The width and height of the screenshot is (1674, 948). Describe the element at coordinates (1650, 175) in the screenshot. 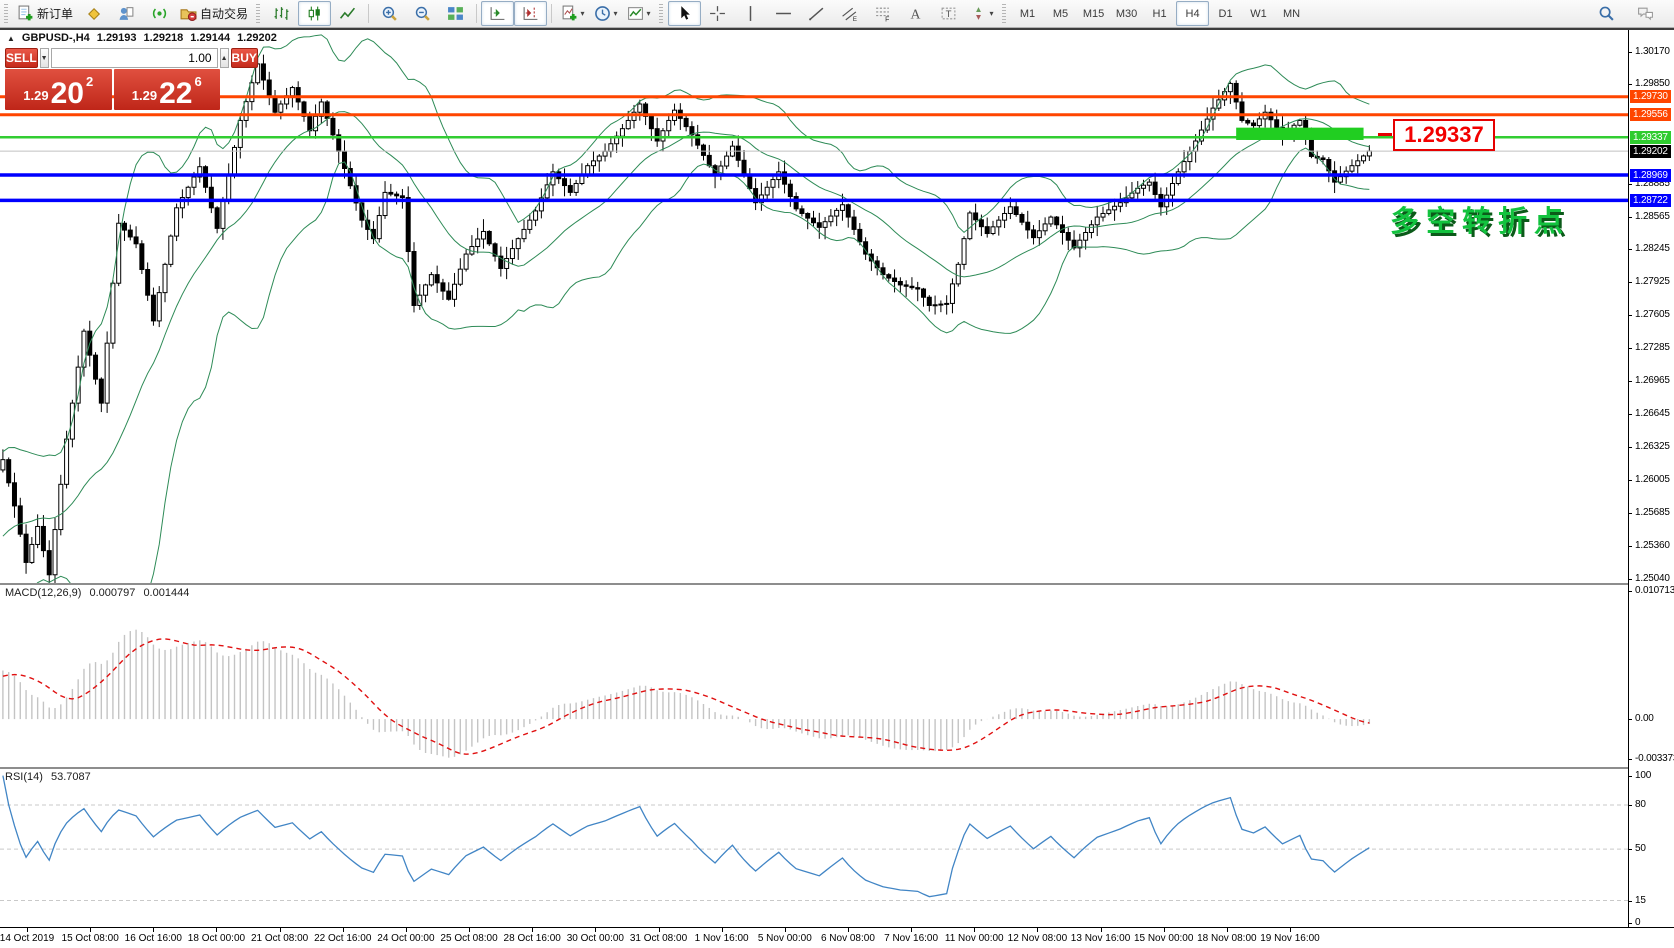

I see `price-level-tag: 1.28969` at that location.